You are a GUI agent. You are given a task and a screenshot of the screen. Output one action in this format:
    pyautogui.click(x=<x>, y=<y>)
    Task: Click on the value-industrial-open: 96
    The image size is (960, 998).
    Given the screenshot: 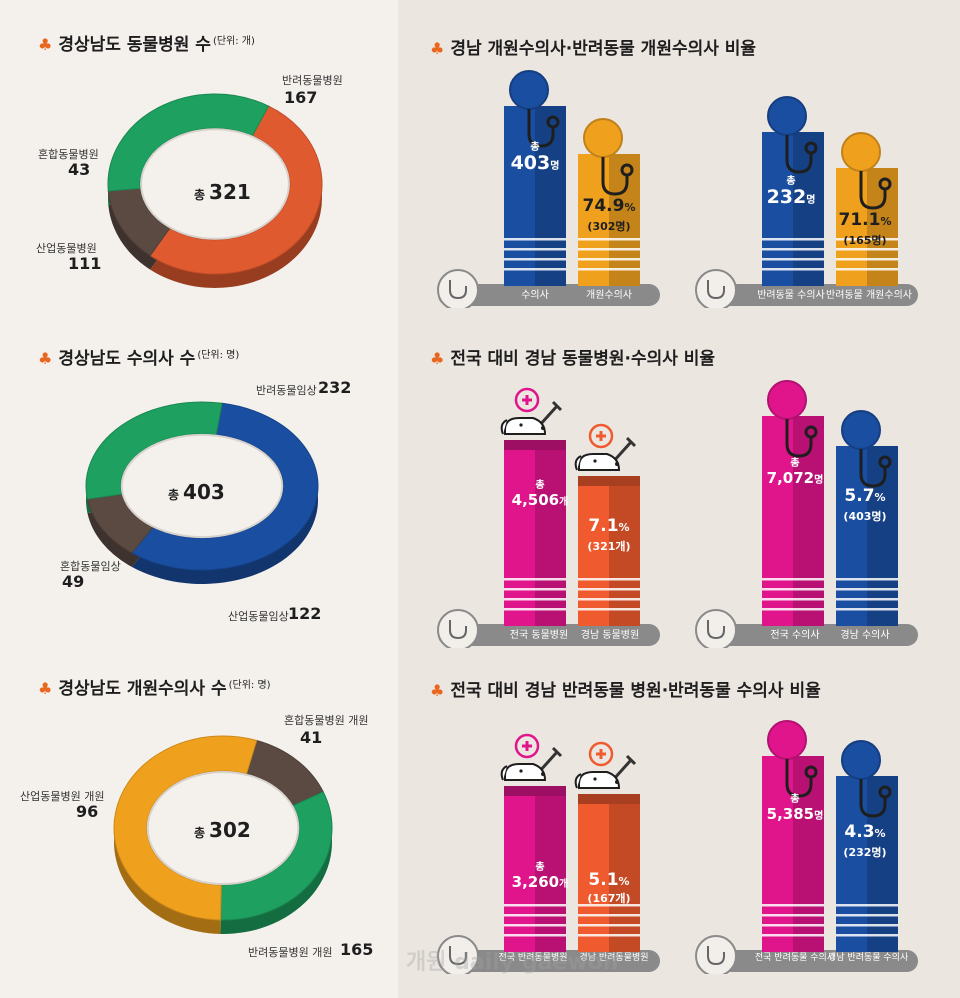 What is the action you would take?
    pyautogui.click(x=87, y=811)
    